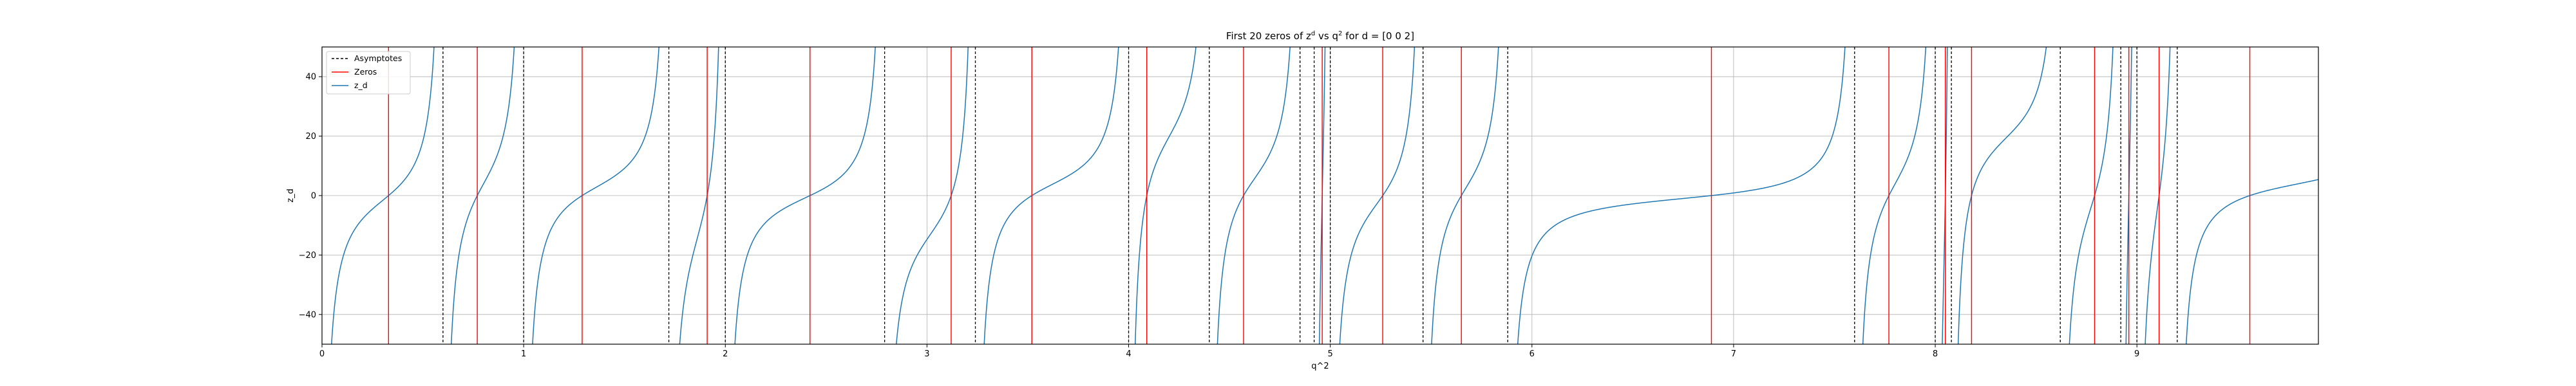  Describe the element at coordinates (378, 58) in the screenshot. I see `legend-asymptotes-label: Asymptotes` at that location.